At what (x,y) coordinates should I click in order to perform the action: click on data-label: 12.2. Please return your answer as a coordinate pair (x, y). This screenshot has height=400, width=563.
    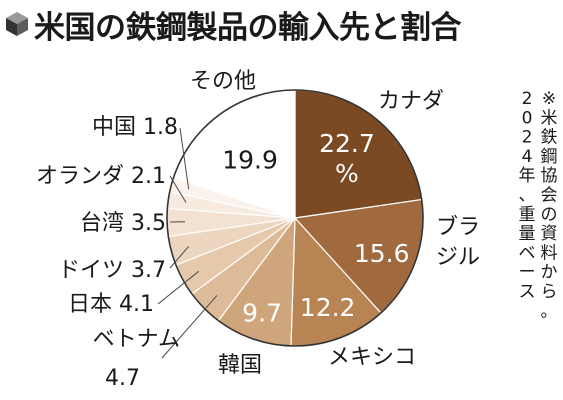
    Looking at the image, I should click on (328, 307).